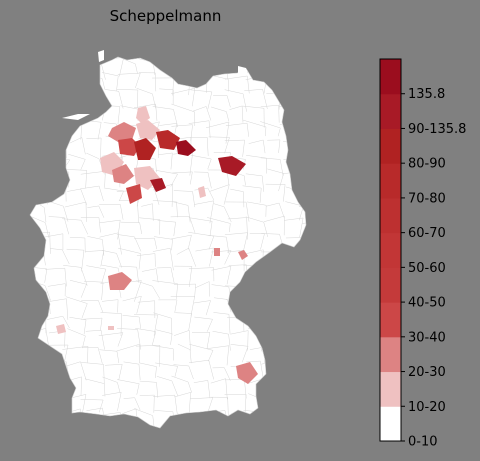 Image resolution: width=480 pixels, height=461 pixels. I want to click on colorbar-tick-label: 30-40, so click(427, 337).